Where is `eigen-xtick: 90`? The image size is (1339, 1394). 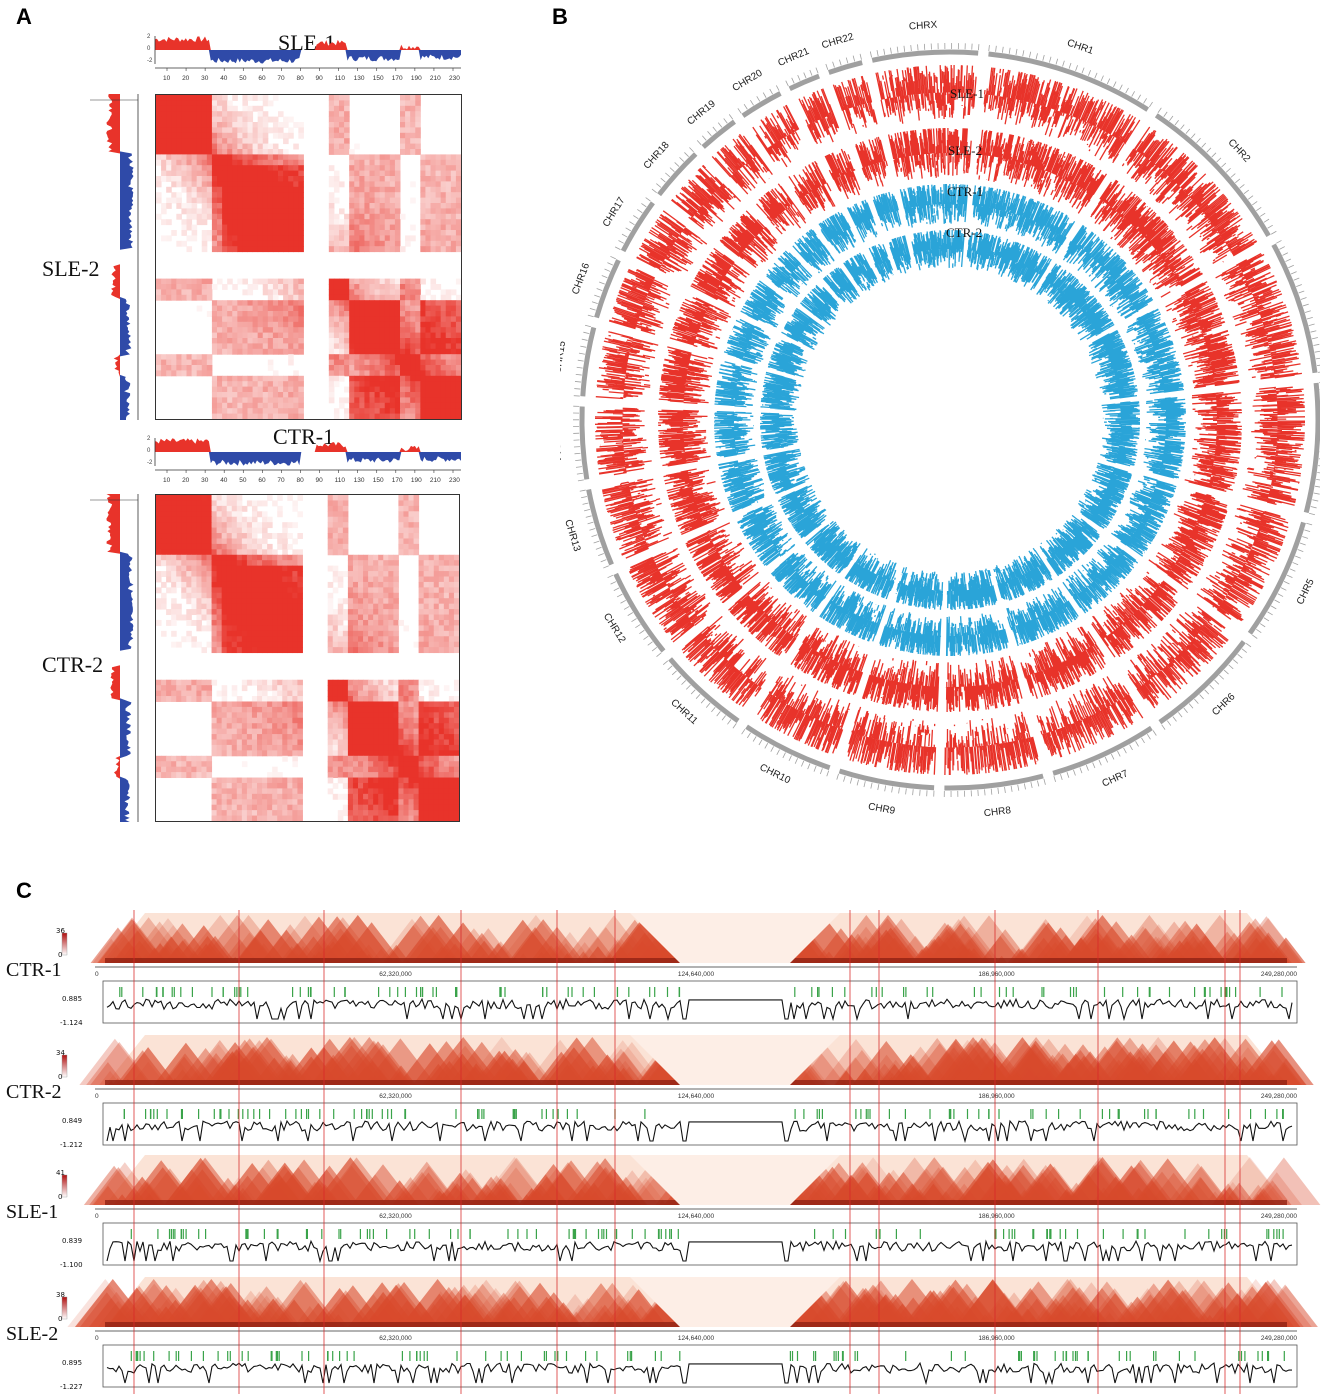 eigen-xtick: 90 is located at coordinates (320, 480).